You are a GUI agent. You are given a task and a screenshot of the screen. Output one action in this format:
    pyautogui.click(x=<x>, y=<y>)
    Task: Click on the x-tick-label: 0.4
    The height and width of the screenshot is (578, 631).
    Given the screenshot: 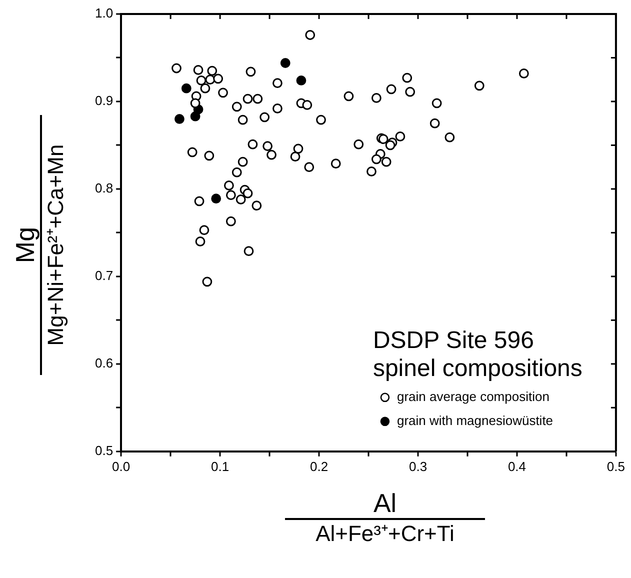 What is the action you would take?
    pyautogui.click(x=517, y=466)
    